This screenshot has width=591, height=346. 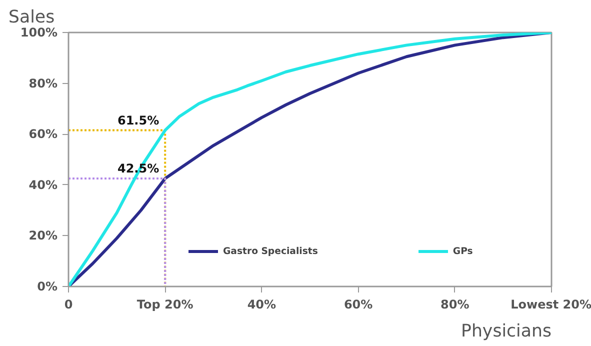 I want to click on x-tick-label: 80%, so click(x=455, y=305).